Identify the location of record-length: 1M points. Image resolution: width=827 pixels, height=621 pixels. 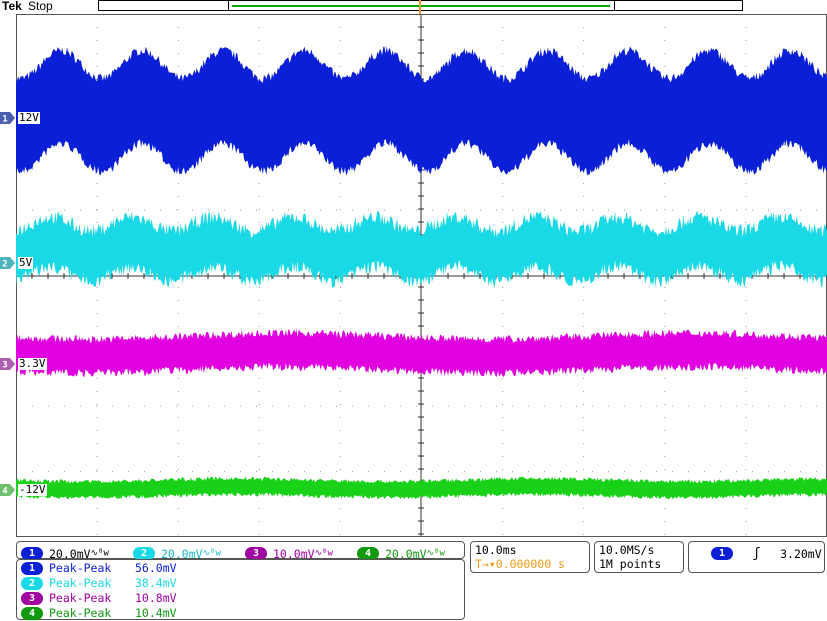
(630, 564).